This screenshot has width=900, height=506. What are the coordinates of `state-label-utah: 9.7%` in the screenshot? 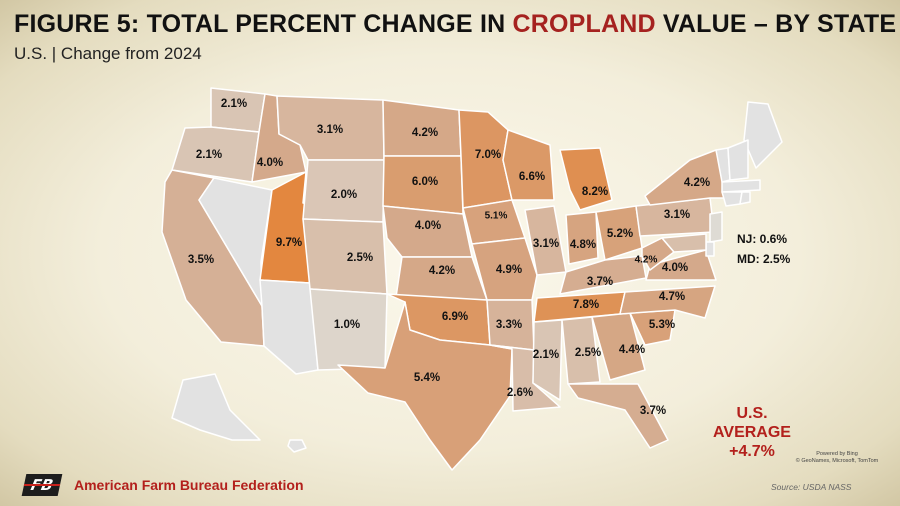 It's located at (289, 243).